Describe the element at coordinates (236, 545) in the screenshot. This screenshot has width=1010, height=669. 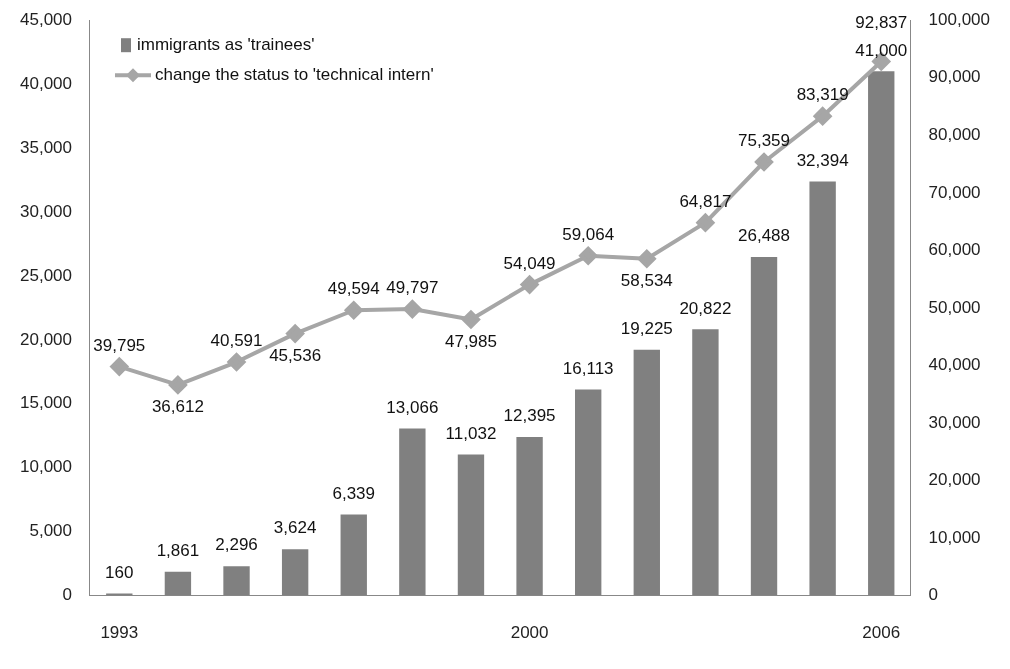
I see `data-label: 2,296` at that location.